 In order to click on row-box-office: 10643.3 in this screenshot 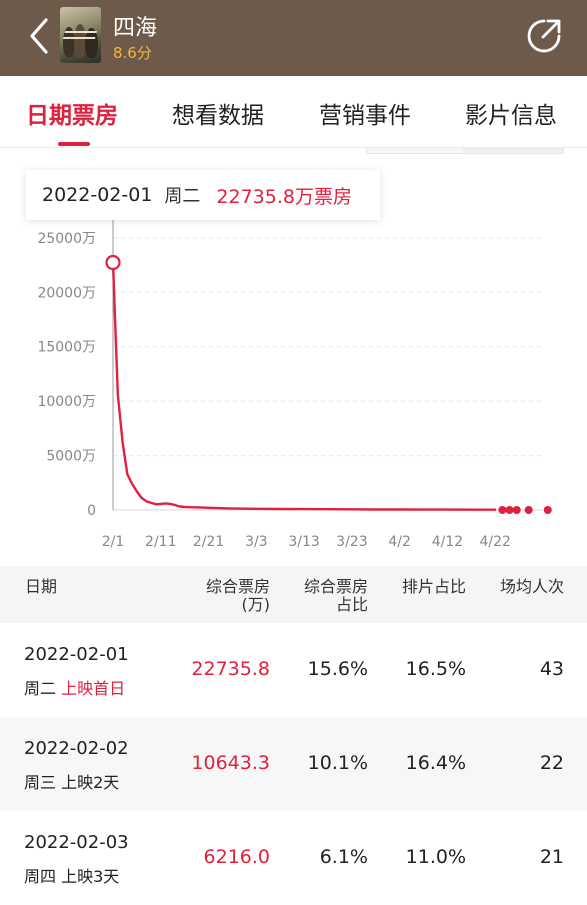, I will do `click(230, 763)`.